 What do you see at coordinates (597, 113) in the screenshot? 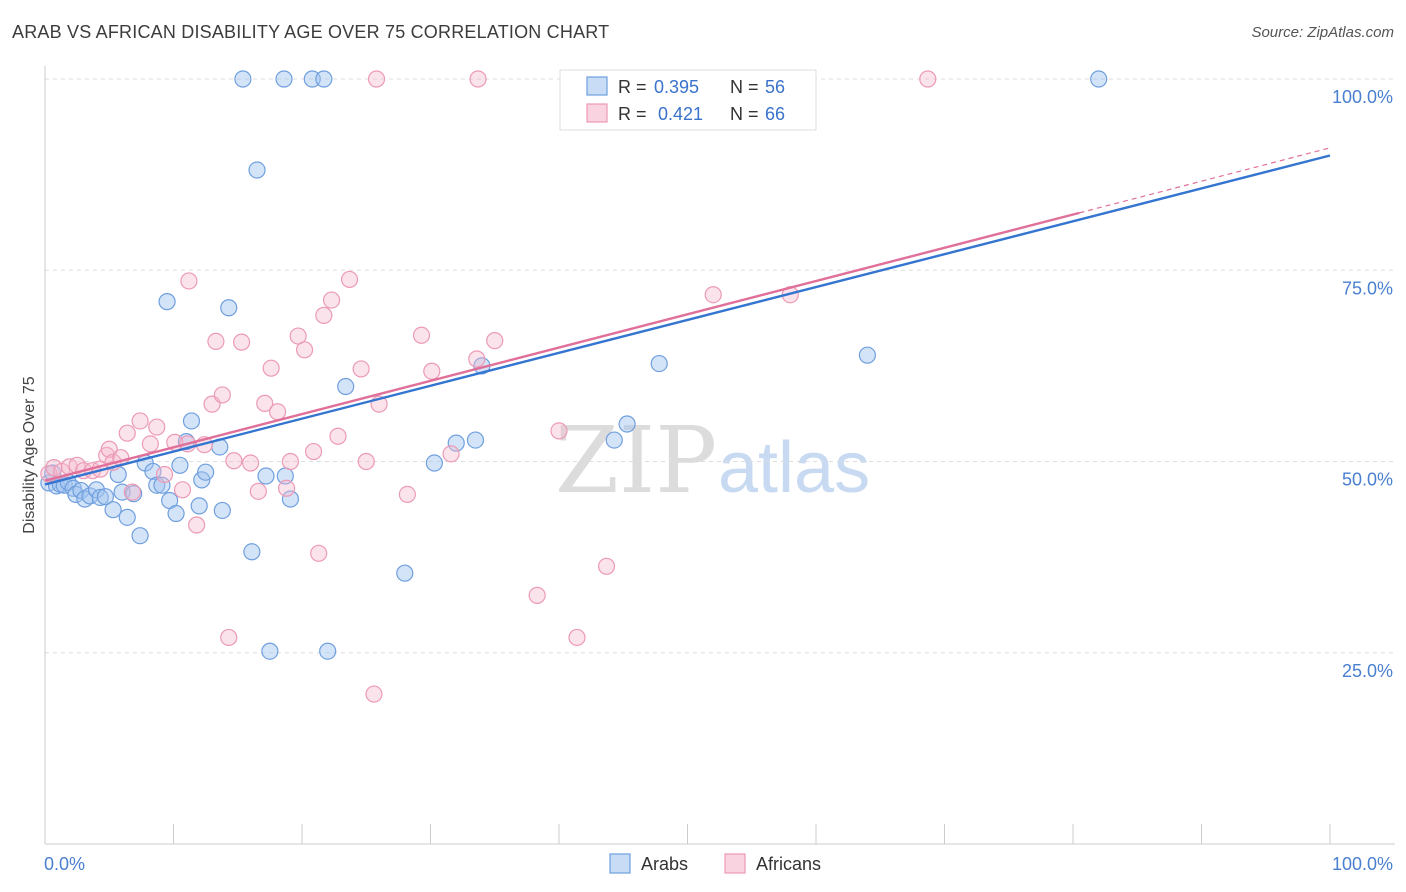
I see `legend-swatch-africans` at bounding box center [597, 113].